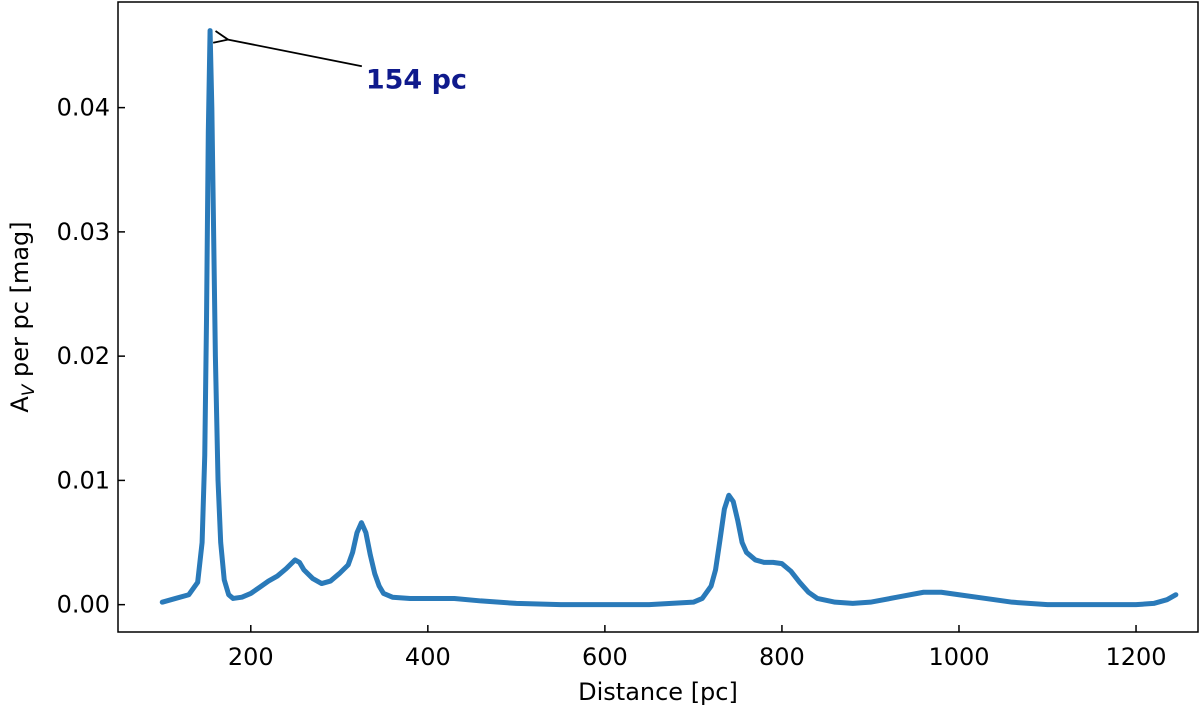 The width and height of the screenshot is (1200, 709). What do you see at coordinates (20, 302) in the screenshot?
I see `y-axis-label-rest: per pc [mag]` at bounding box center [20, 302].